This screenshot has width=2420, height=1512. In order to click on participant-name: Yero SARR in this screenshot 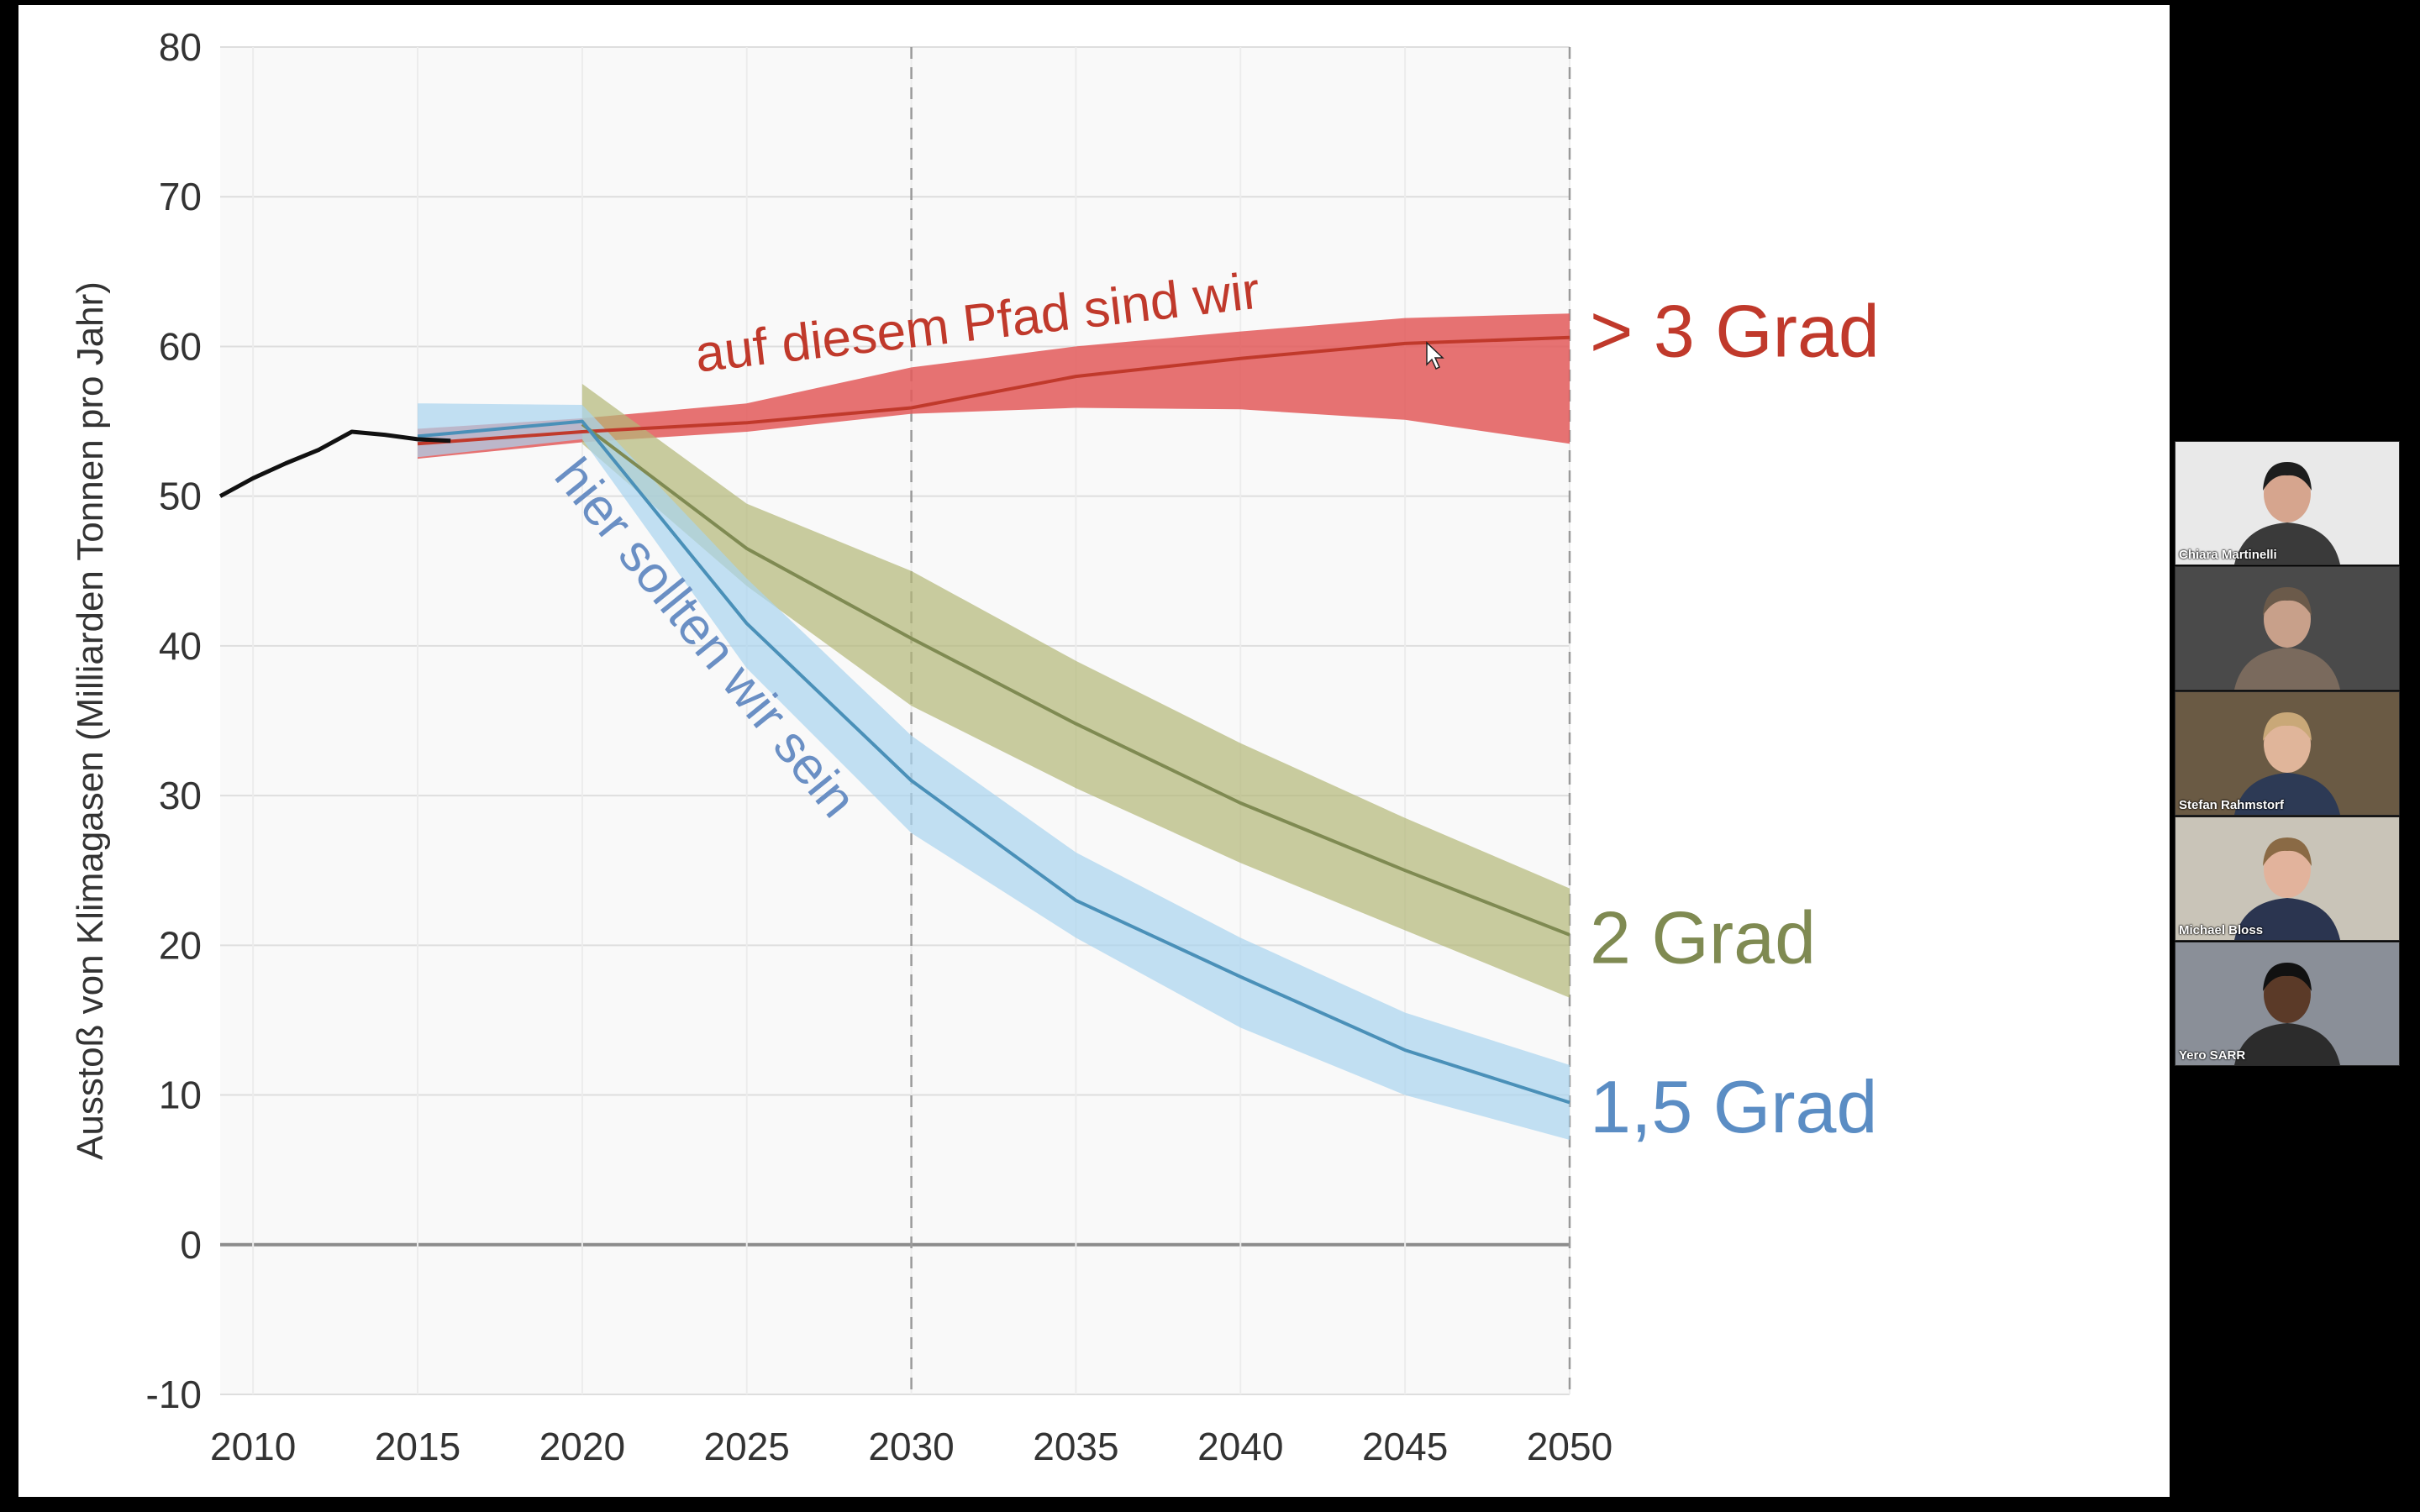, I will do `click(2212, 1055)`.